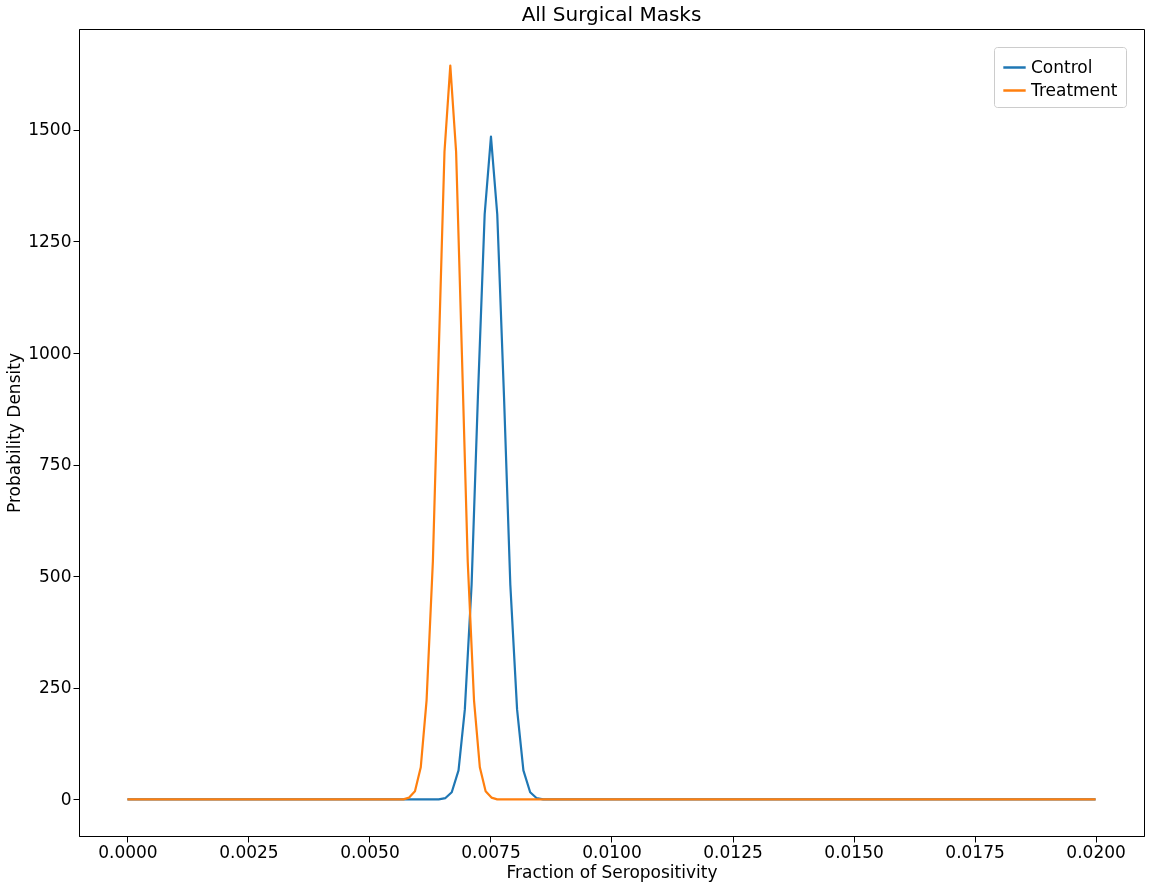  Describe the element at coordinates (55, 687) in the screenshot. I see `y-tick-label: 250` at that location.